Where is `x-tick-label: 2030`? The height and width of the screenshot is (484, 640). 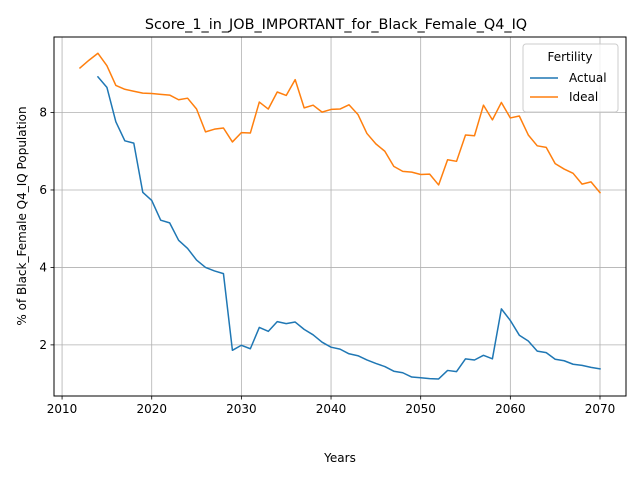 x-tick-label: 2030 is located at coordinates (241, 409).